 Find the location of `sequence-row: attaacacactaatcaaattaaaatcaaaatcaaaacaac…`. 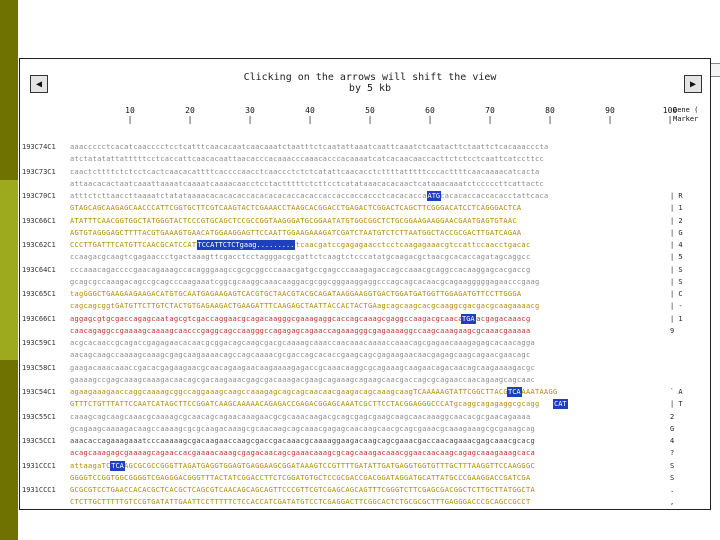

sequence-row: attaacacactaatcaaattaaaatcaaaatcaaaacaac… is located at coordinates (365, 184).